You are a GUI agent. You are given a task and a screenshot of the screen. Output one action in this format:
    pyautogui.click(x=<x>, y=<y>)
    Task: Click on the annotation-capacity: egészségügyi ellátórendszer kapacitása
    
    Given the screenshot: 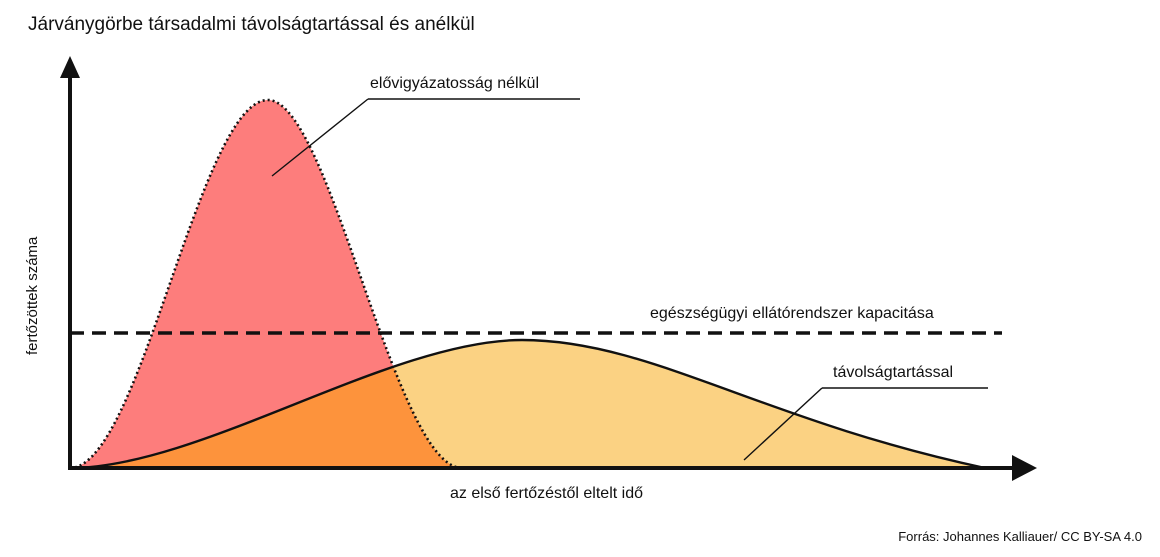 What is the action you would take?
    pyautogui.click(x=792, y=313)
    